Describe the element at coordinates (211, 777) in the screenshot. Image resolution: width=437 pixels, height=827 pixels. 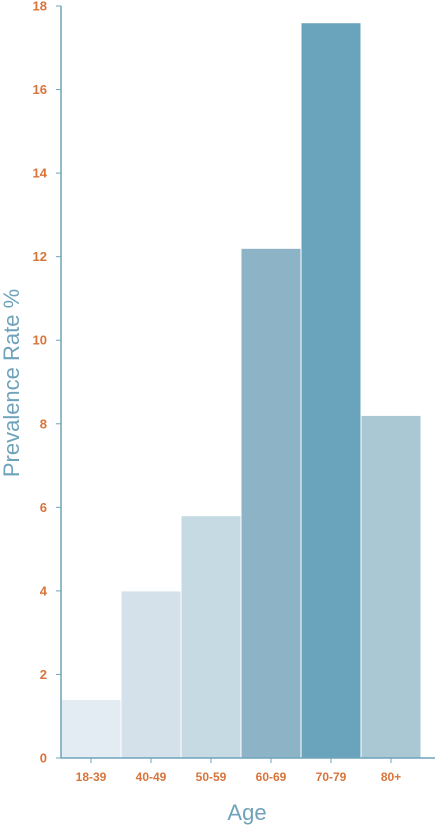
I see `x-tick-label: 50-59` at that location.